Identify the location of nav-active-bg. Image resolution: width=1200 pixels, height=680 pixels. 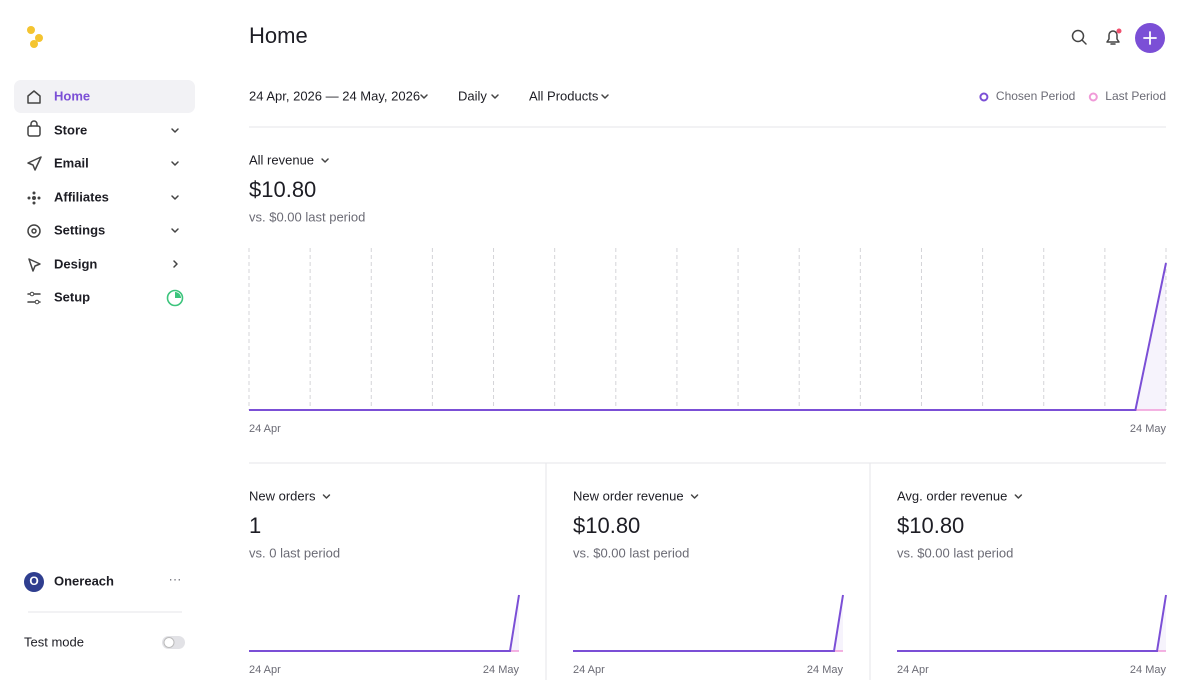
(104, 96).